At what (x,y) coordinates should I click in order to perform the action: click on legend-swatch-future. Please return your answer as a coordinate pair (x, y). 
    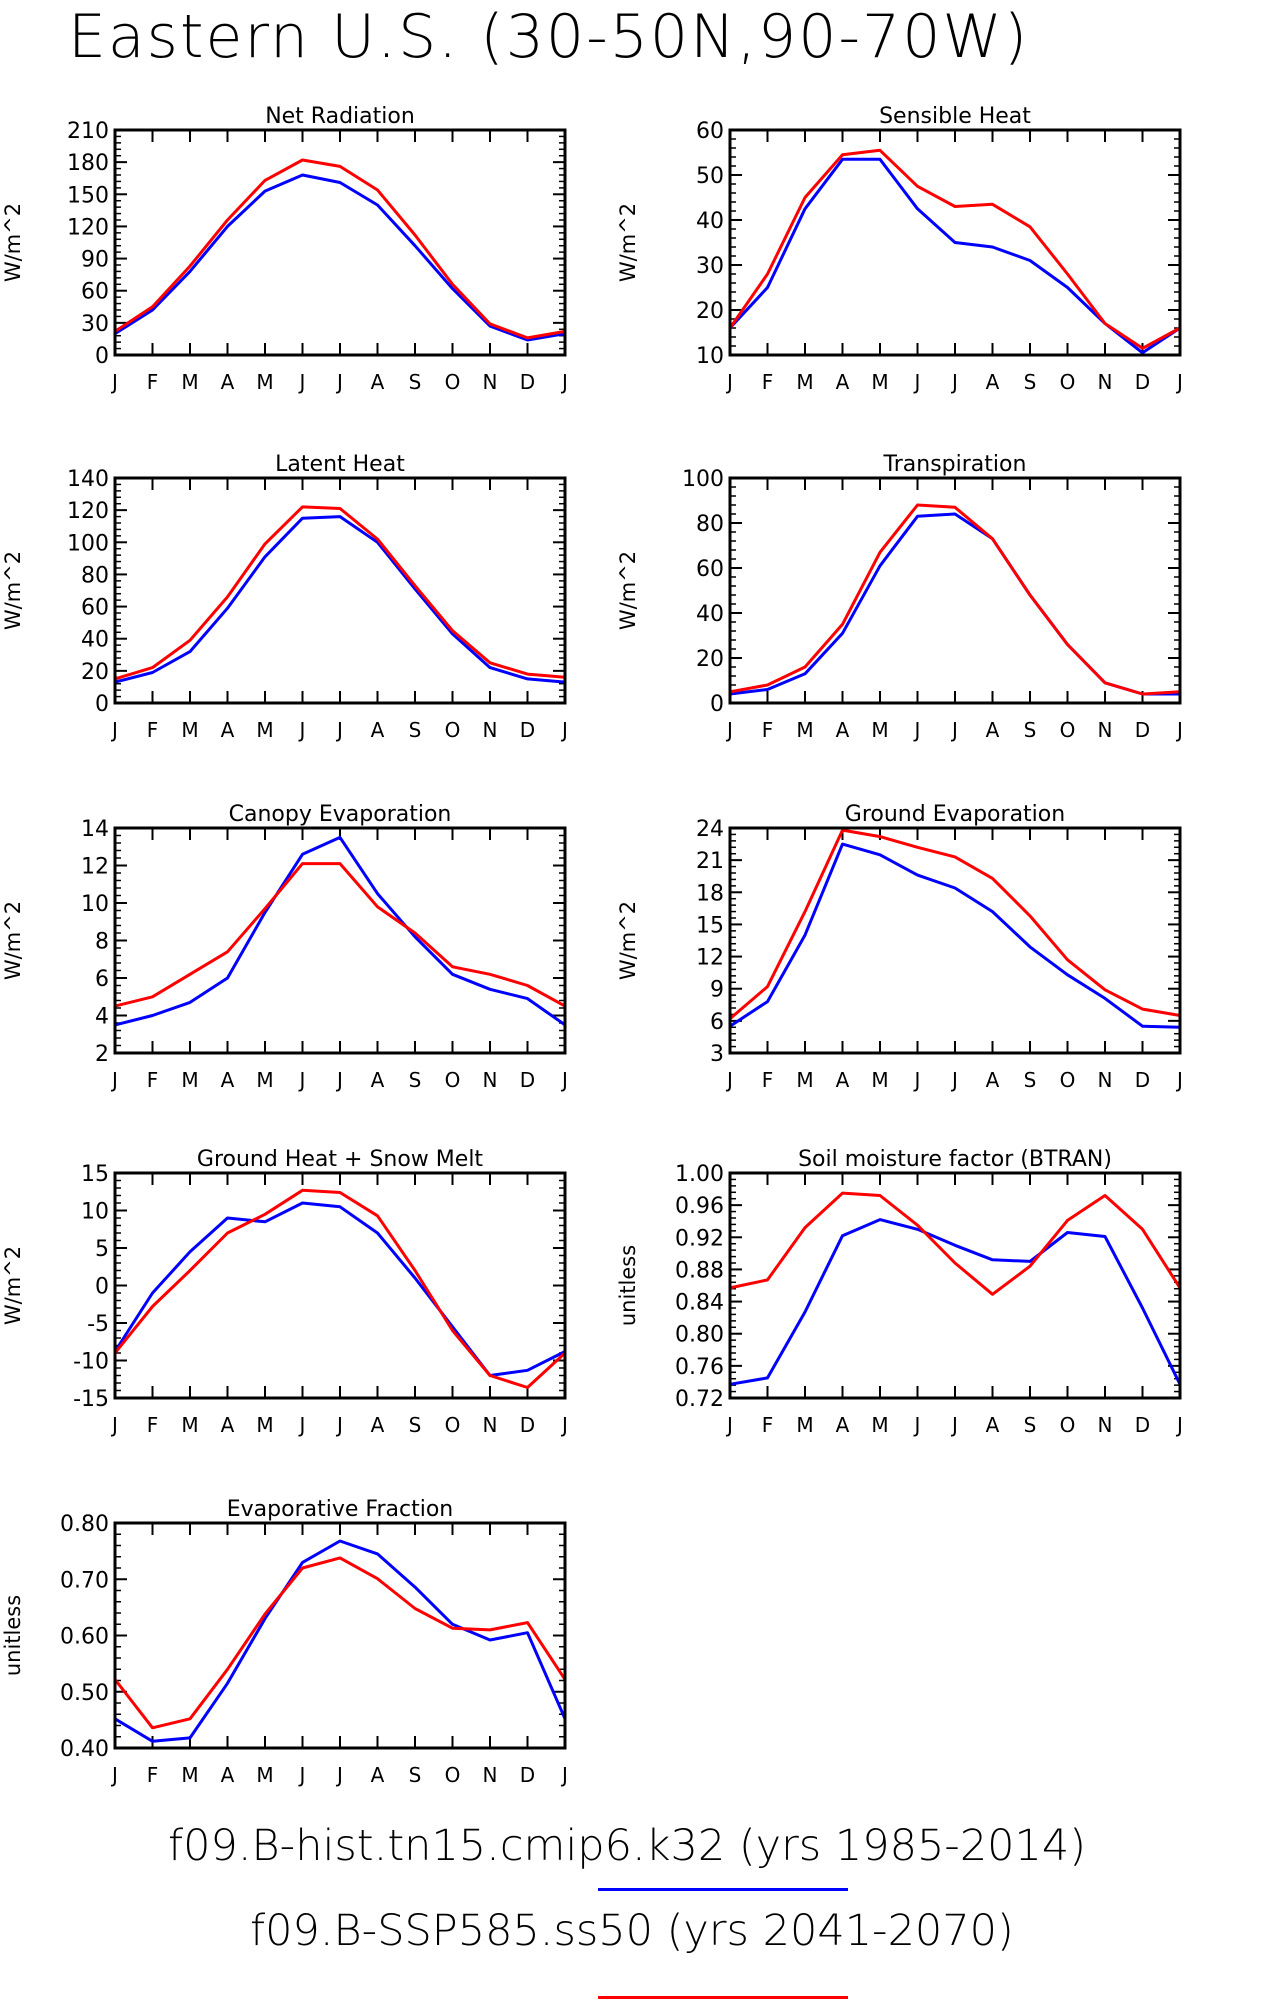
    Looking at the image, I should click on (723, 1997).